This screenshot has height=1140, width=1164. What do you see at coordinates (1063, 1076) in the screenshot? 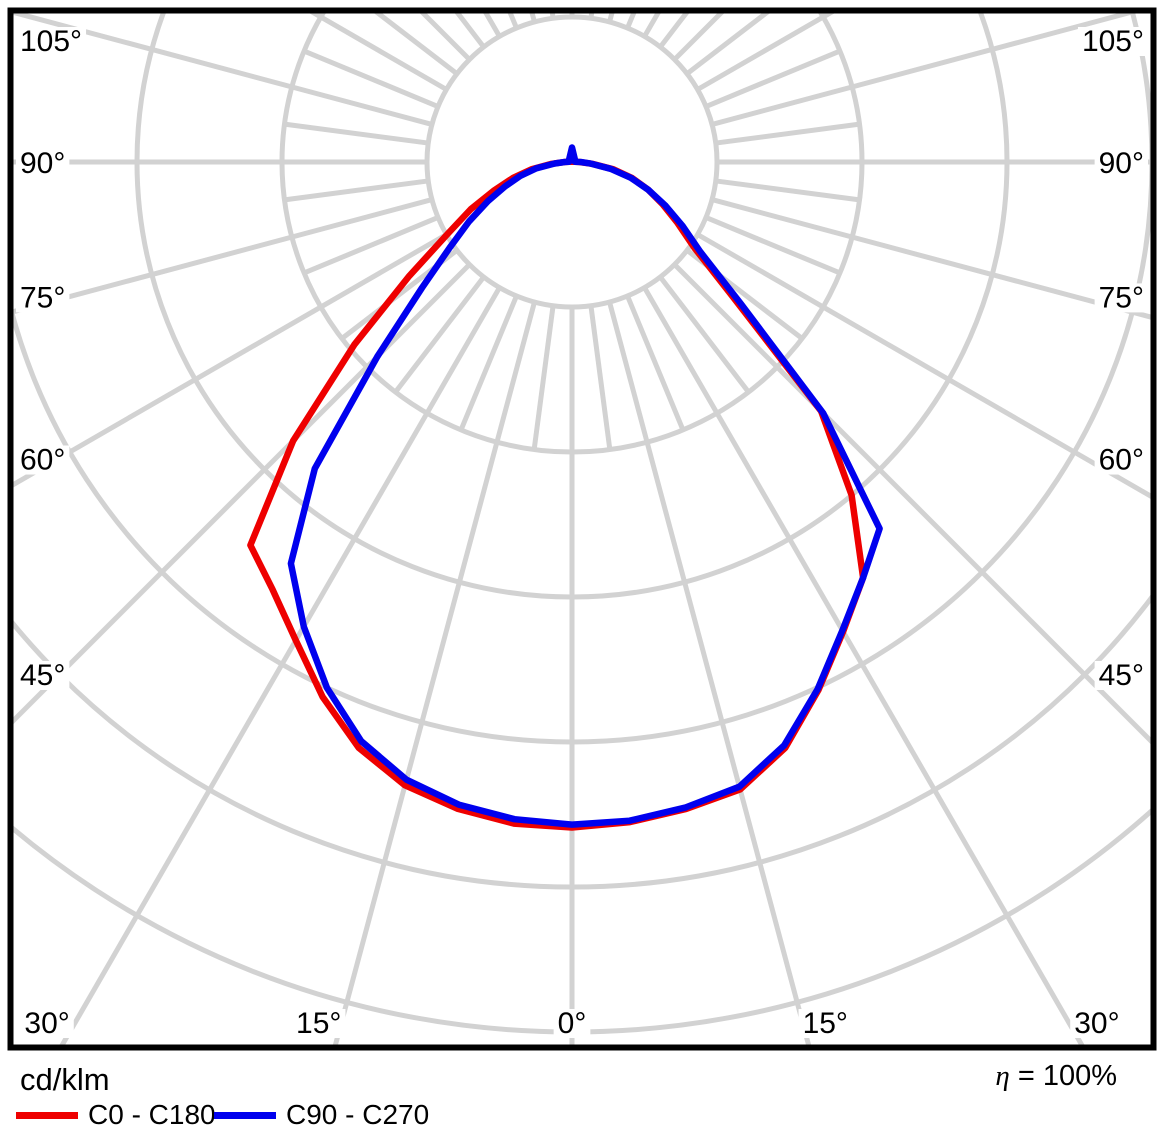
I see `eta-value: = 100%` at bounding box center [1063, 1076].